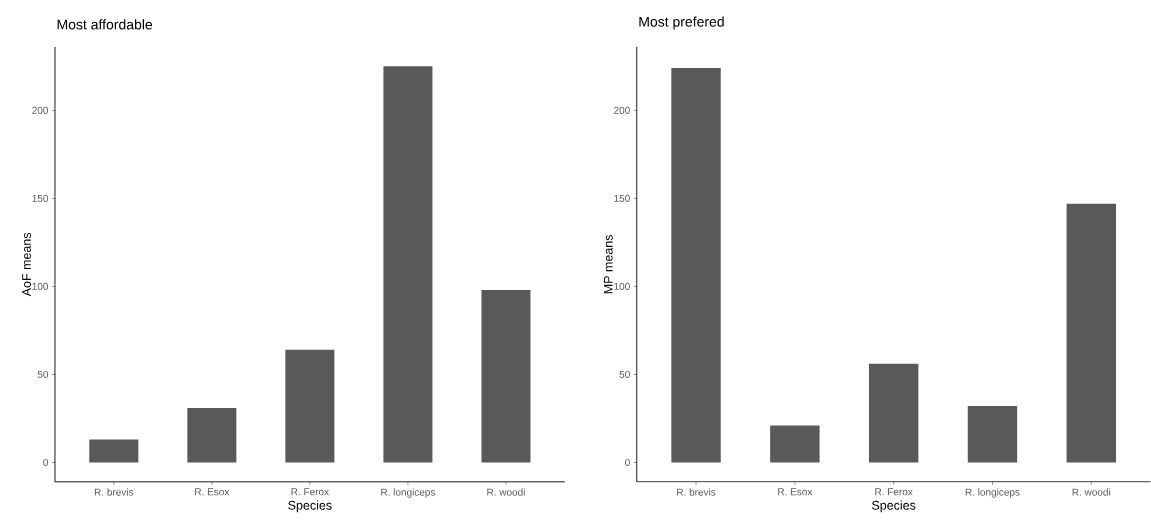 The image size is (1151, 531). Describe the element at coordinates (681, 23) in the screenshot. I see `chart-title: Most prefered` at that location.